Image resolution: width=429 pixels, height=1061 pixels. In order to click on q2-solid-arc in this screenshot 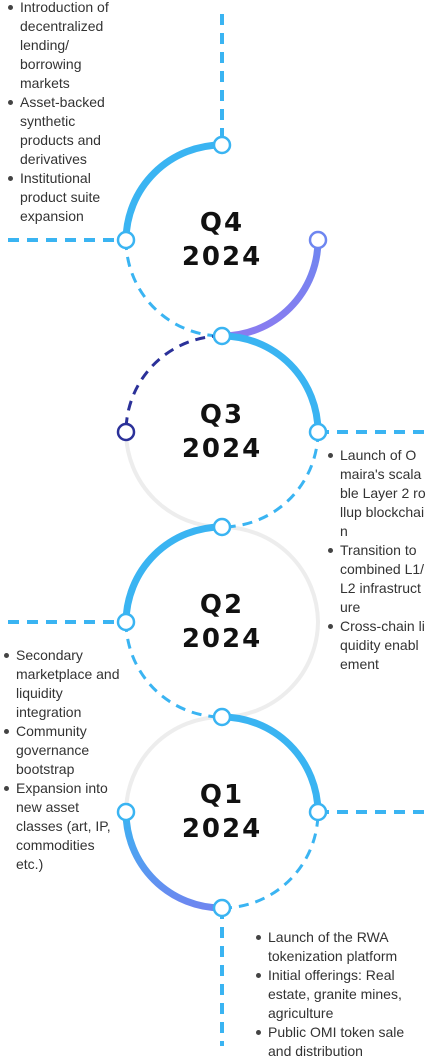, I will do `click(174, 574)`.